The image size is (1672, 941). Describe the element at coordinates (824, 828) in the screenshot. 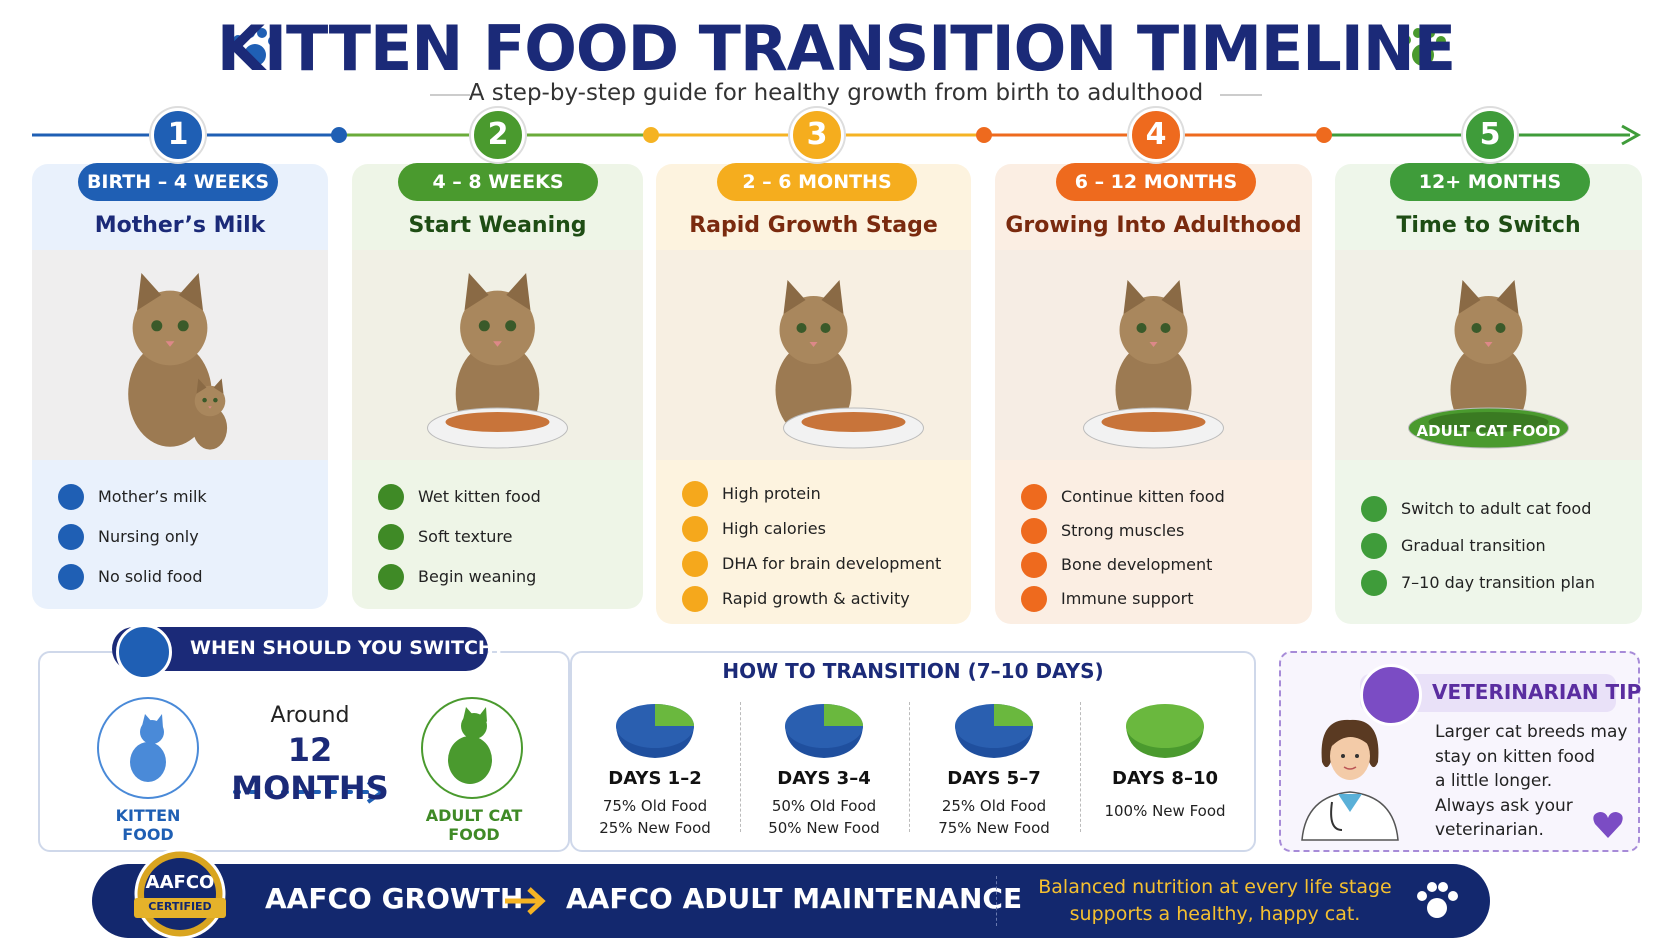

I see `step-line: 50% New Food` at that location.